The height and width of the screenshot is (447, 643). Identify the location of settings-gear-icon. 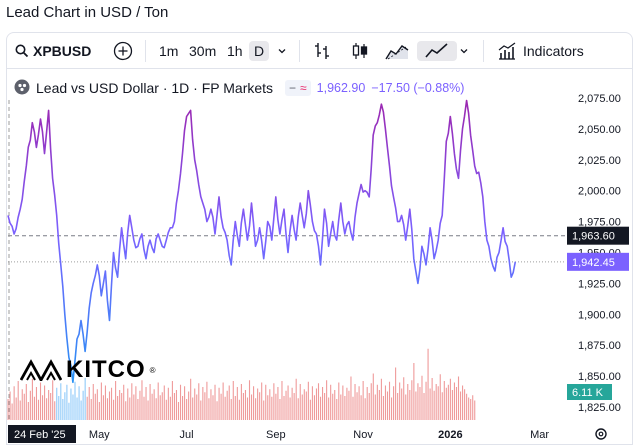
(601, 434).